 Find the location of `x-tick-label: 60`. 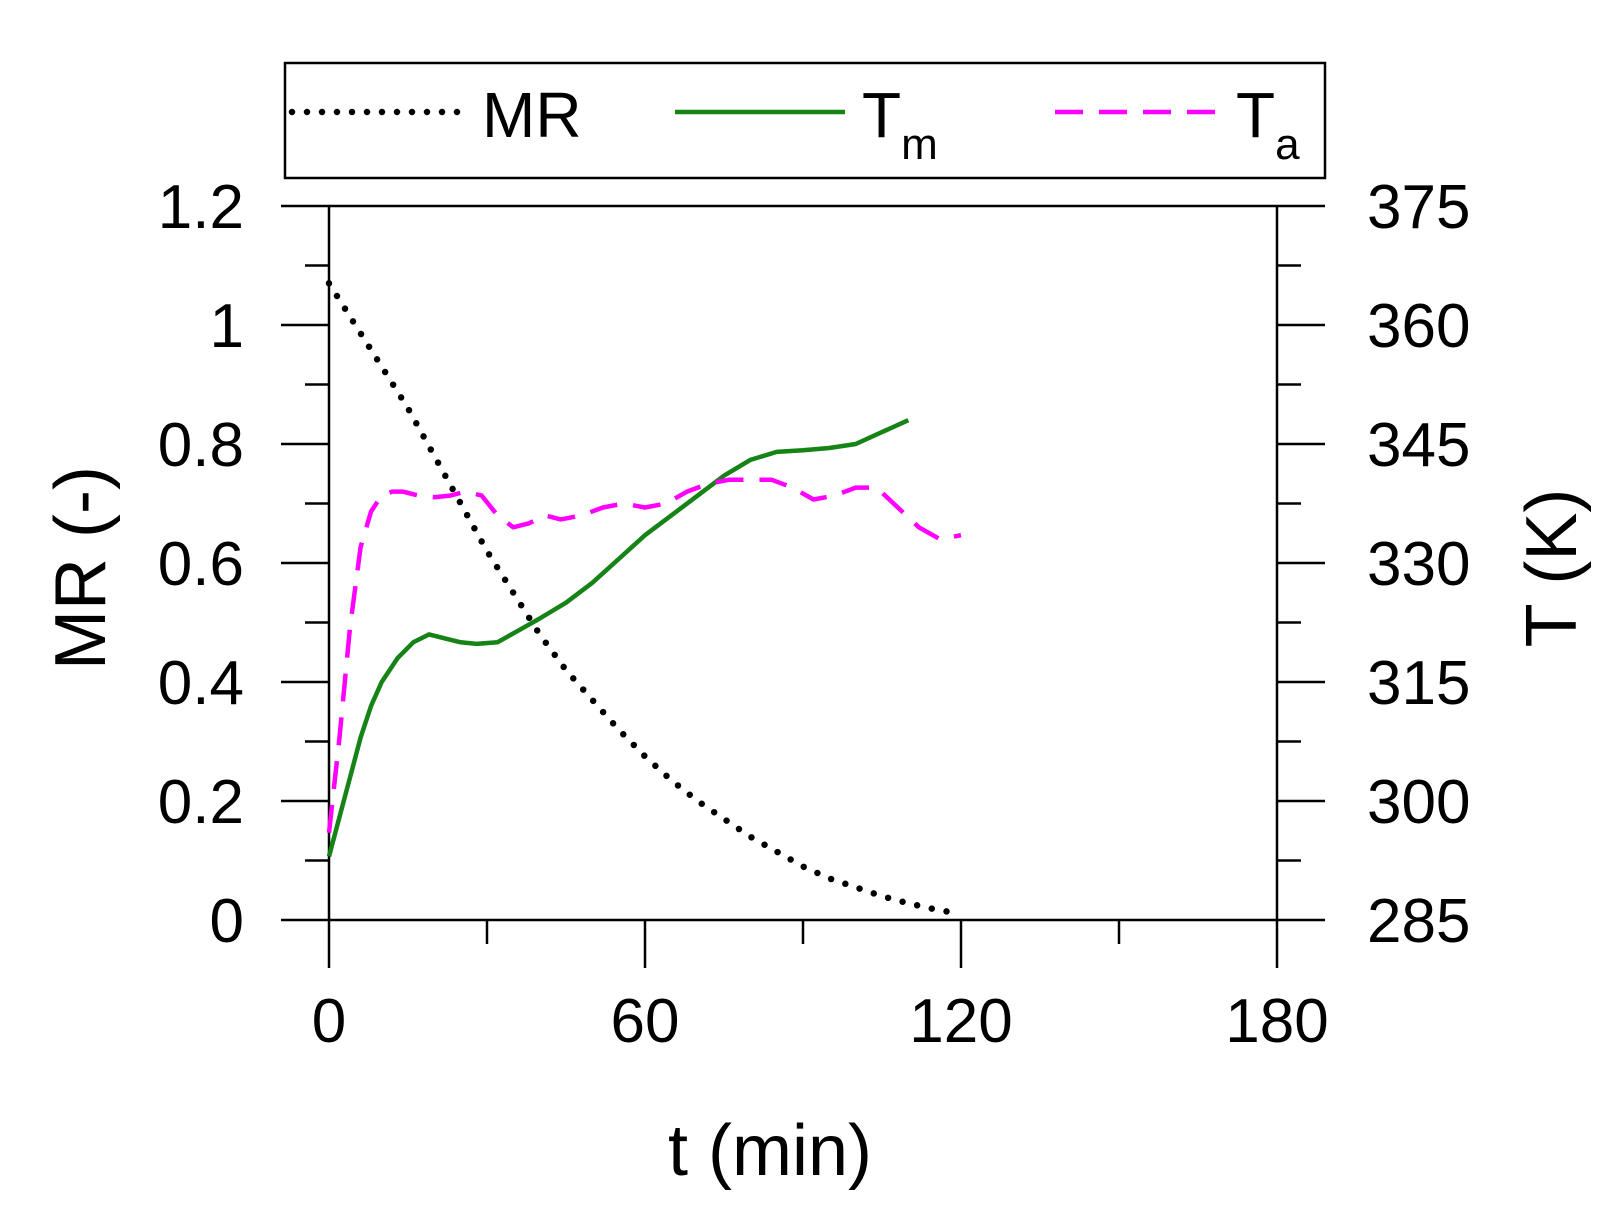

x-tick-label: 60 is located at coordinates (645, 1021).